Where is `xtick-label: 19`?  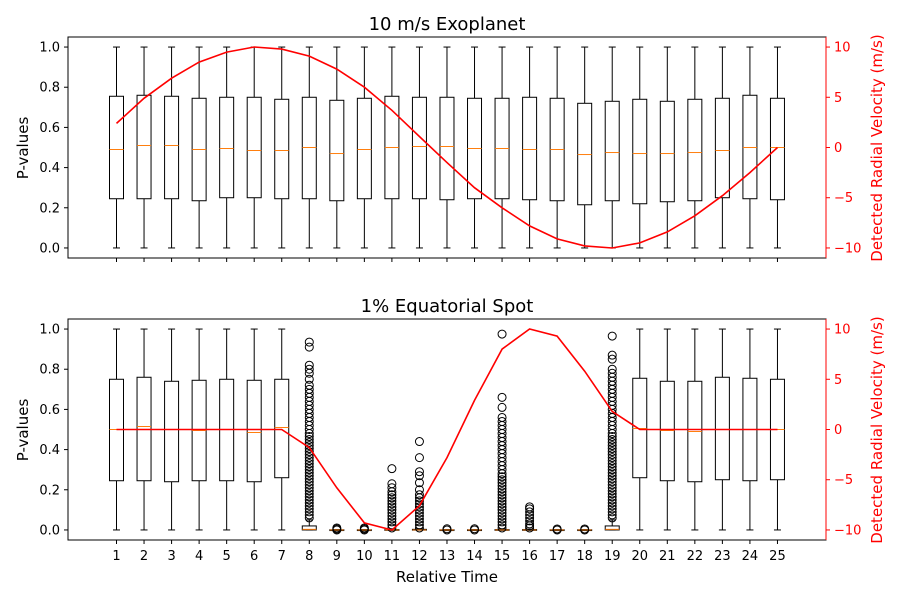
xtick-label: 19 is located at coordinates (612, 556).